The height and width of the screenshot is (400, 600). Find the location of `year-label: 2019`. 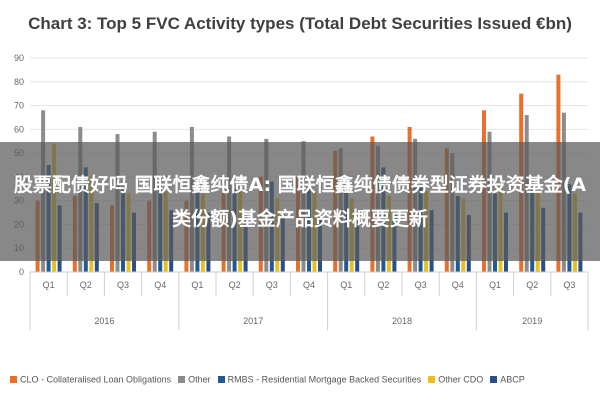

year-label: 2019 is located at coordinates (532, 321).